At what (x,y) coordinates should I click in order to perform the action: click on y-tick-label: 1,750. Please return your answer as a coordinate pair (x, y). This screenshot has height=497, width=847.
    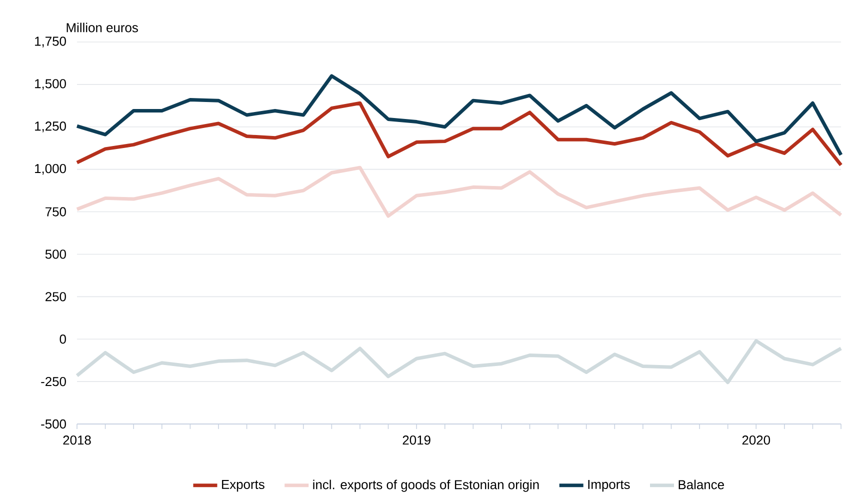
    Looking at the image, I should click on (50, 42).